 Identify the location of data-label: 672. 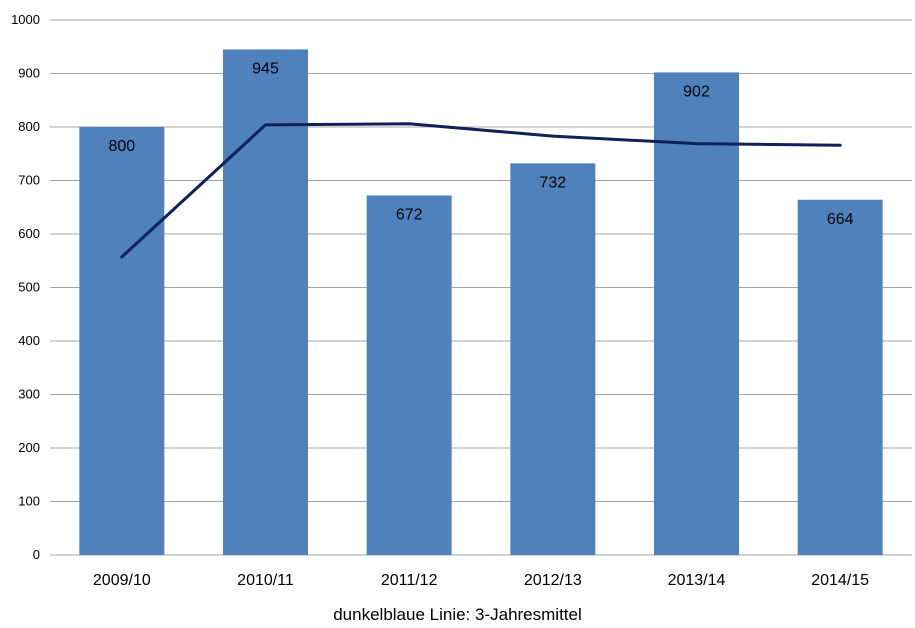
(409, 214).